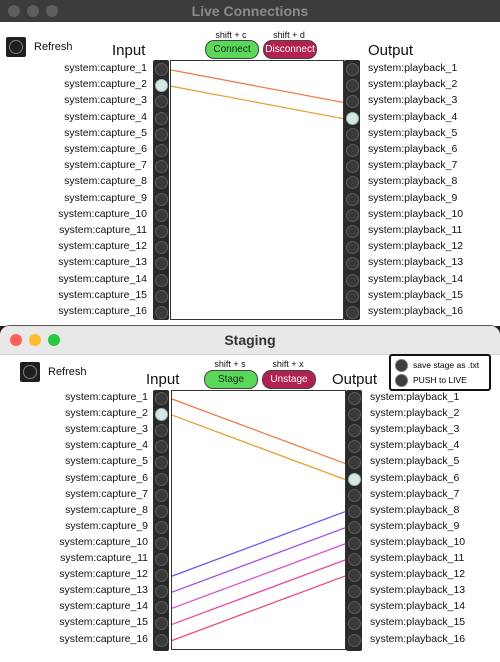 This screenshot has width=500, height=662. What do you see at coordinates (257, 190) in the screenshot?
I see `connection-panel` at bounding box center [257, 190].